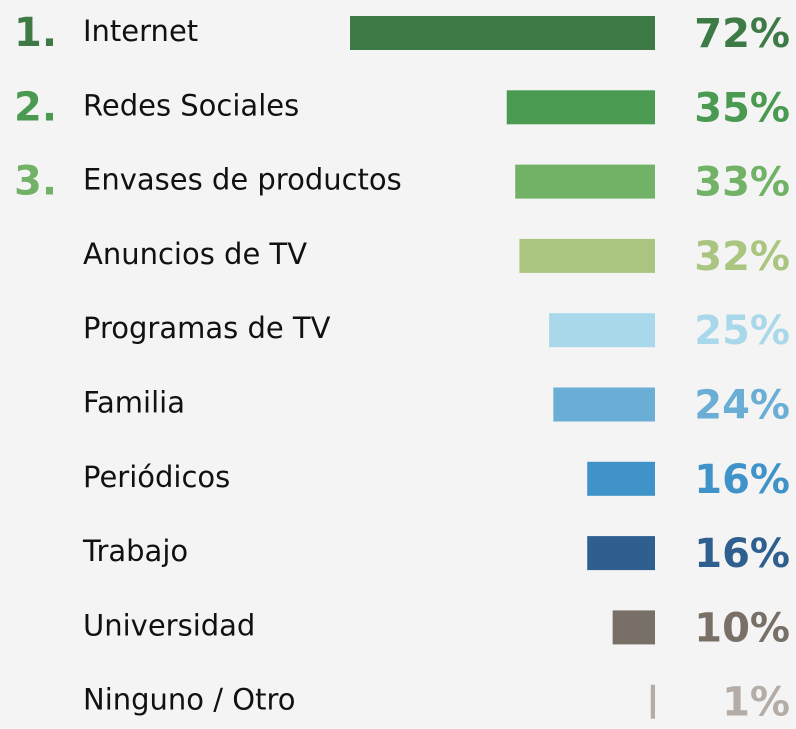 The height and width of the screenshot is (729, 796). What do you see at coordinates (756, 703) in the screenshot?
I see `value-label: 1%` at bounding box center [756, 703].